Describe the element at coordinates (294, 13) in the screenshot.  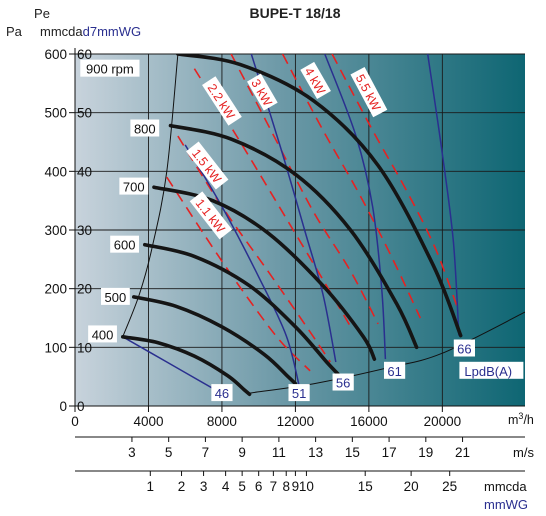
I see `chart-title: BUPE-T 18/18` at that location.